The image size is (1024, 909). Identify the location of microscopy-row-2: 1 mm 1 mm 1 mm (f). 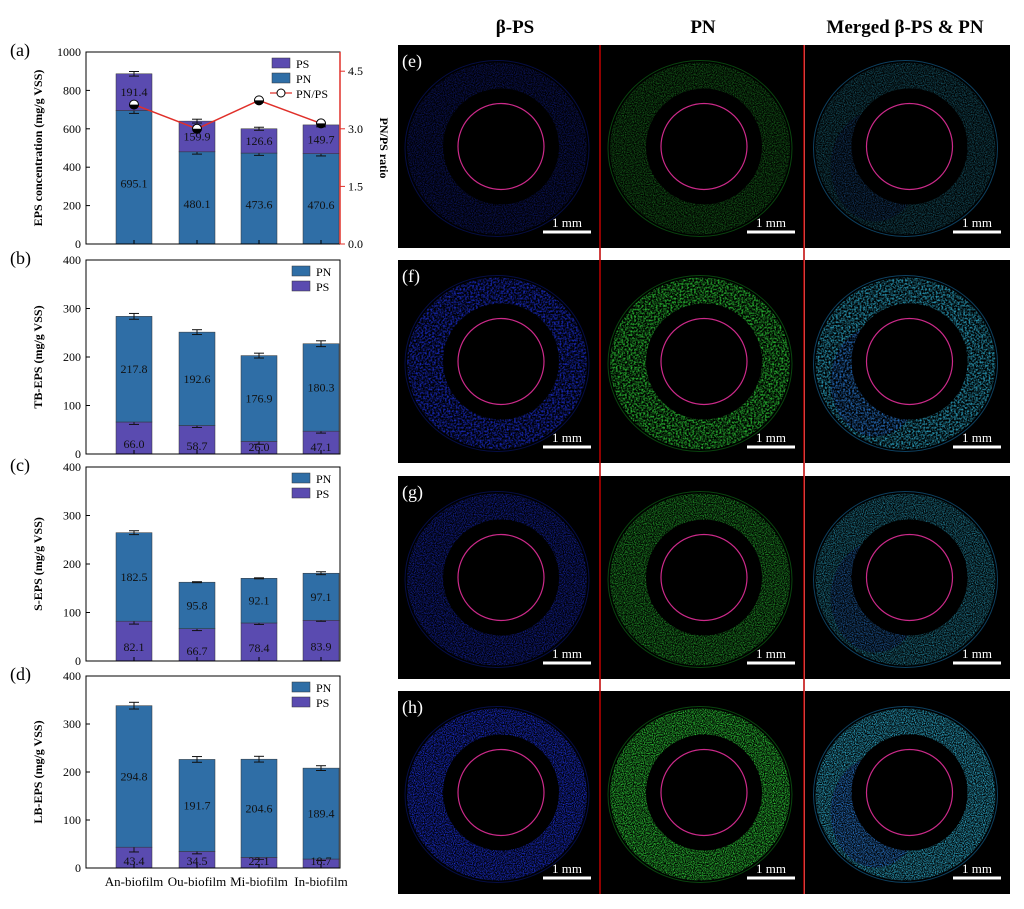
(704, 361).